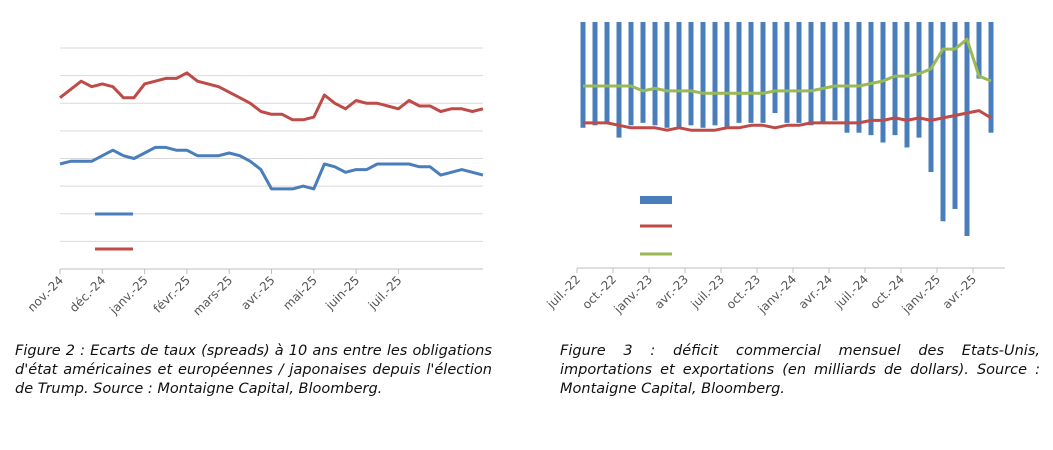 This screenshot has width=1053, height=450. What do you see at coordinates (342, 293) in the screenshot?
I see `x-tick-label: juin-25` at bounding box center [342, 293].